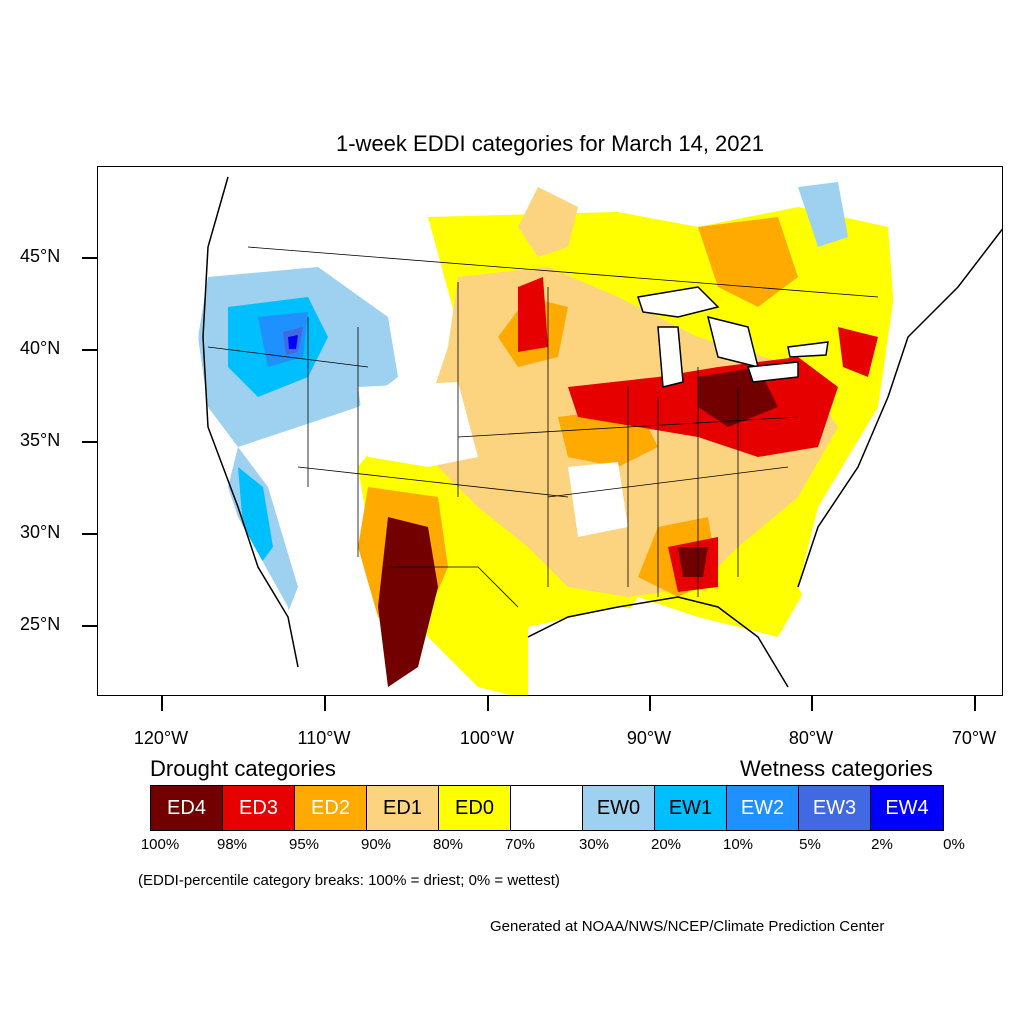 Image resolution: width=1024 pixels, height=1024 pixels. I want to click on legend-ew2: EW2, so click(763, 808).